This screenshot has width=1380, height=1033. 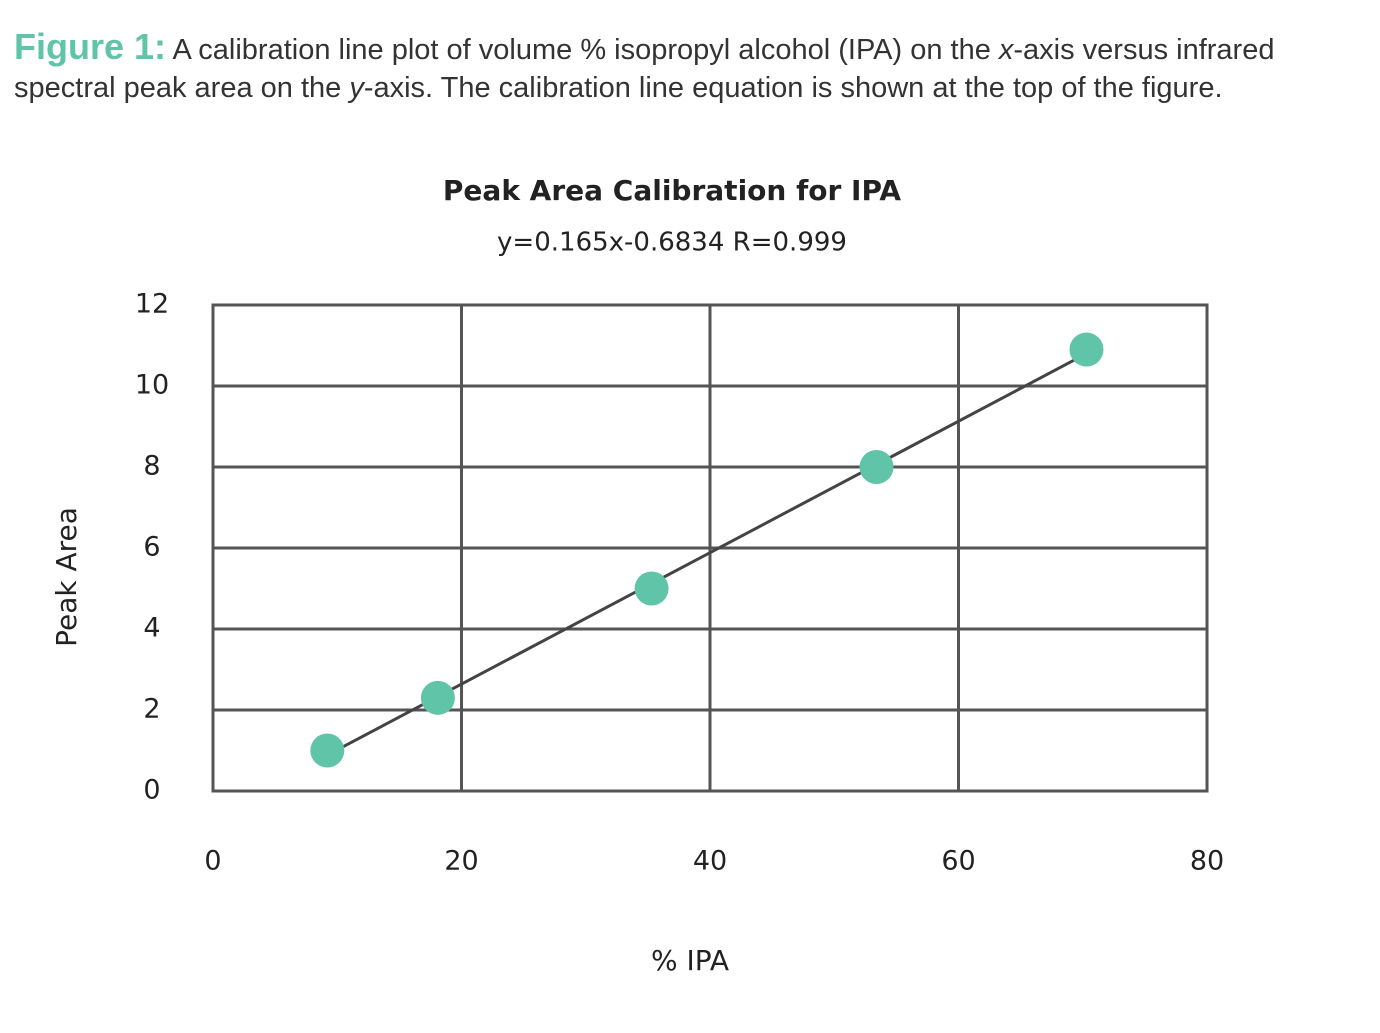 What do you see at coordinates (672, 190) in the screenshot?
I see `chart-title: Peak Area Calibration for IPA` at bounding box center [672, 190].